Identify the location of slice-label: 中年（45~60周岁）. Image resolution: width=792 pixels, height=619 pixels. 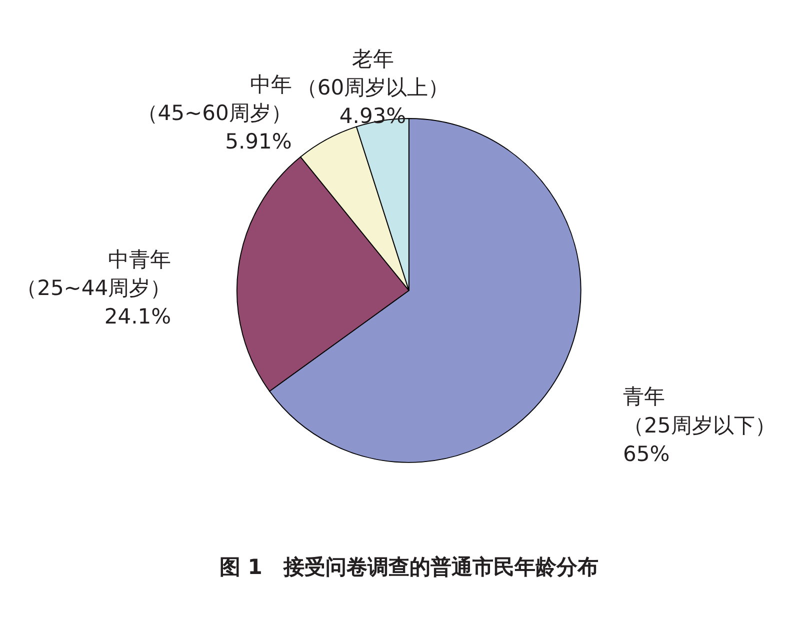
(214, 98).